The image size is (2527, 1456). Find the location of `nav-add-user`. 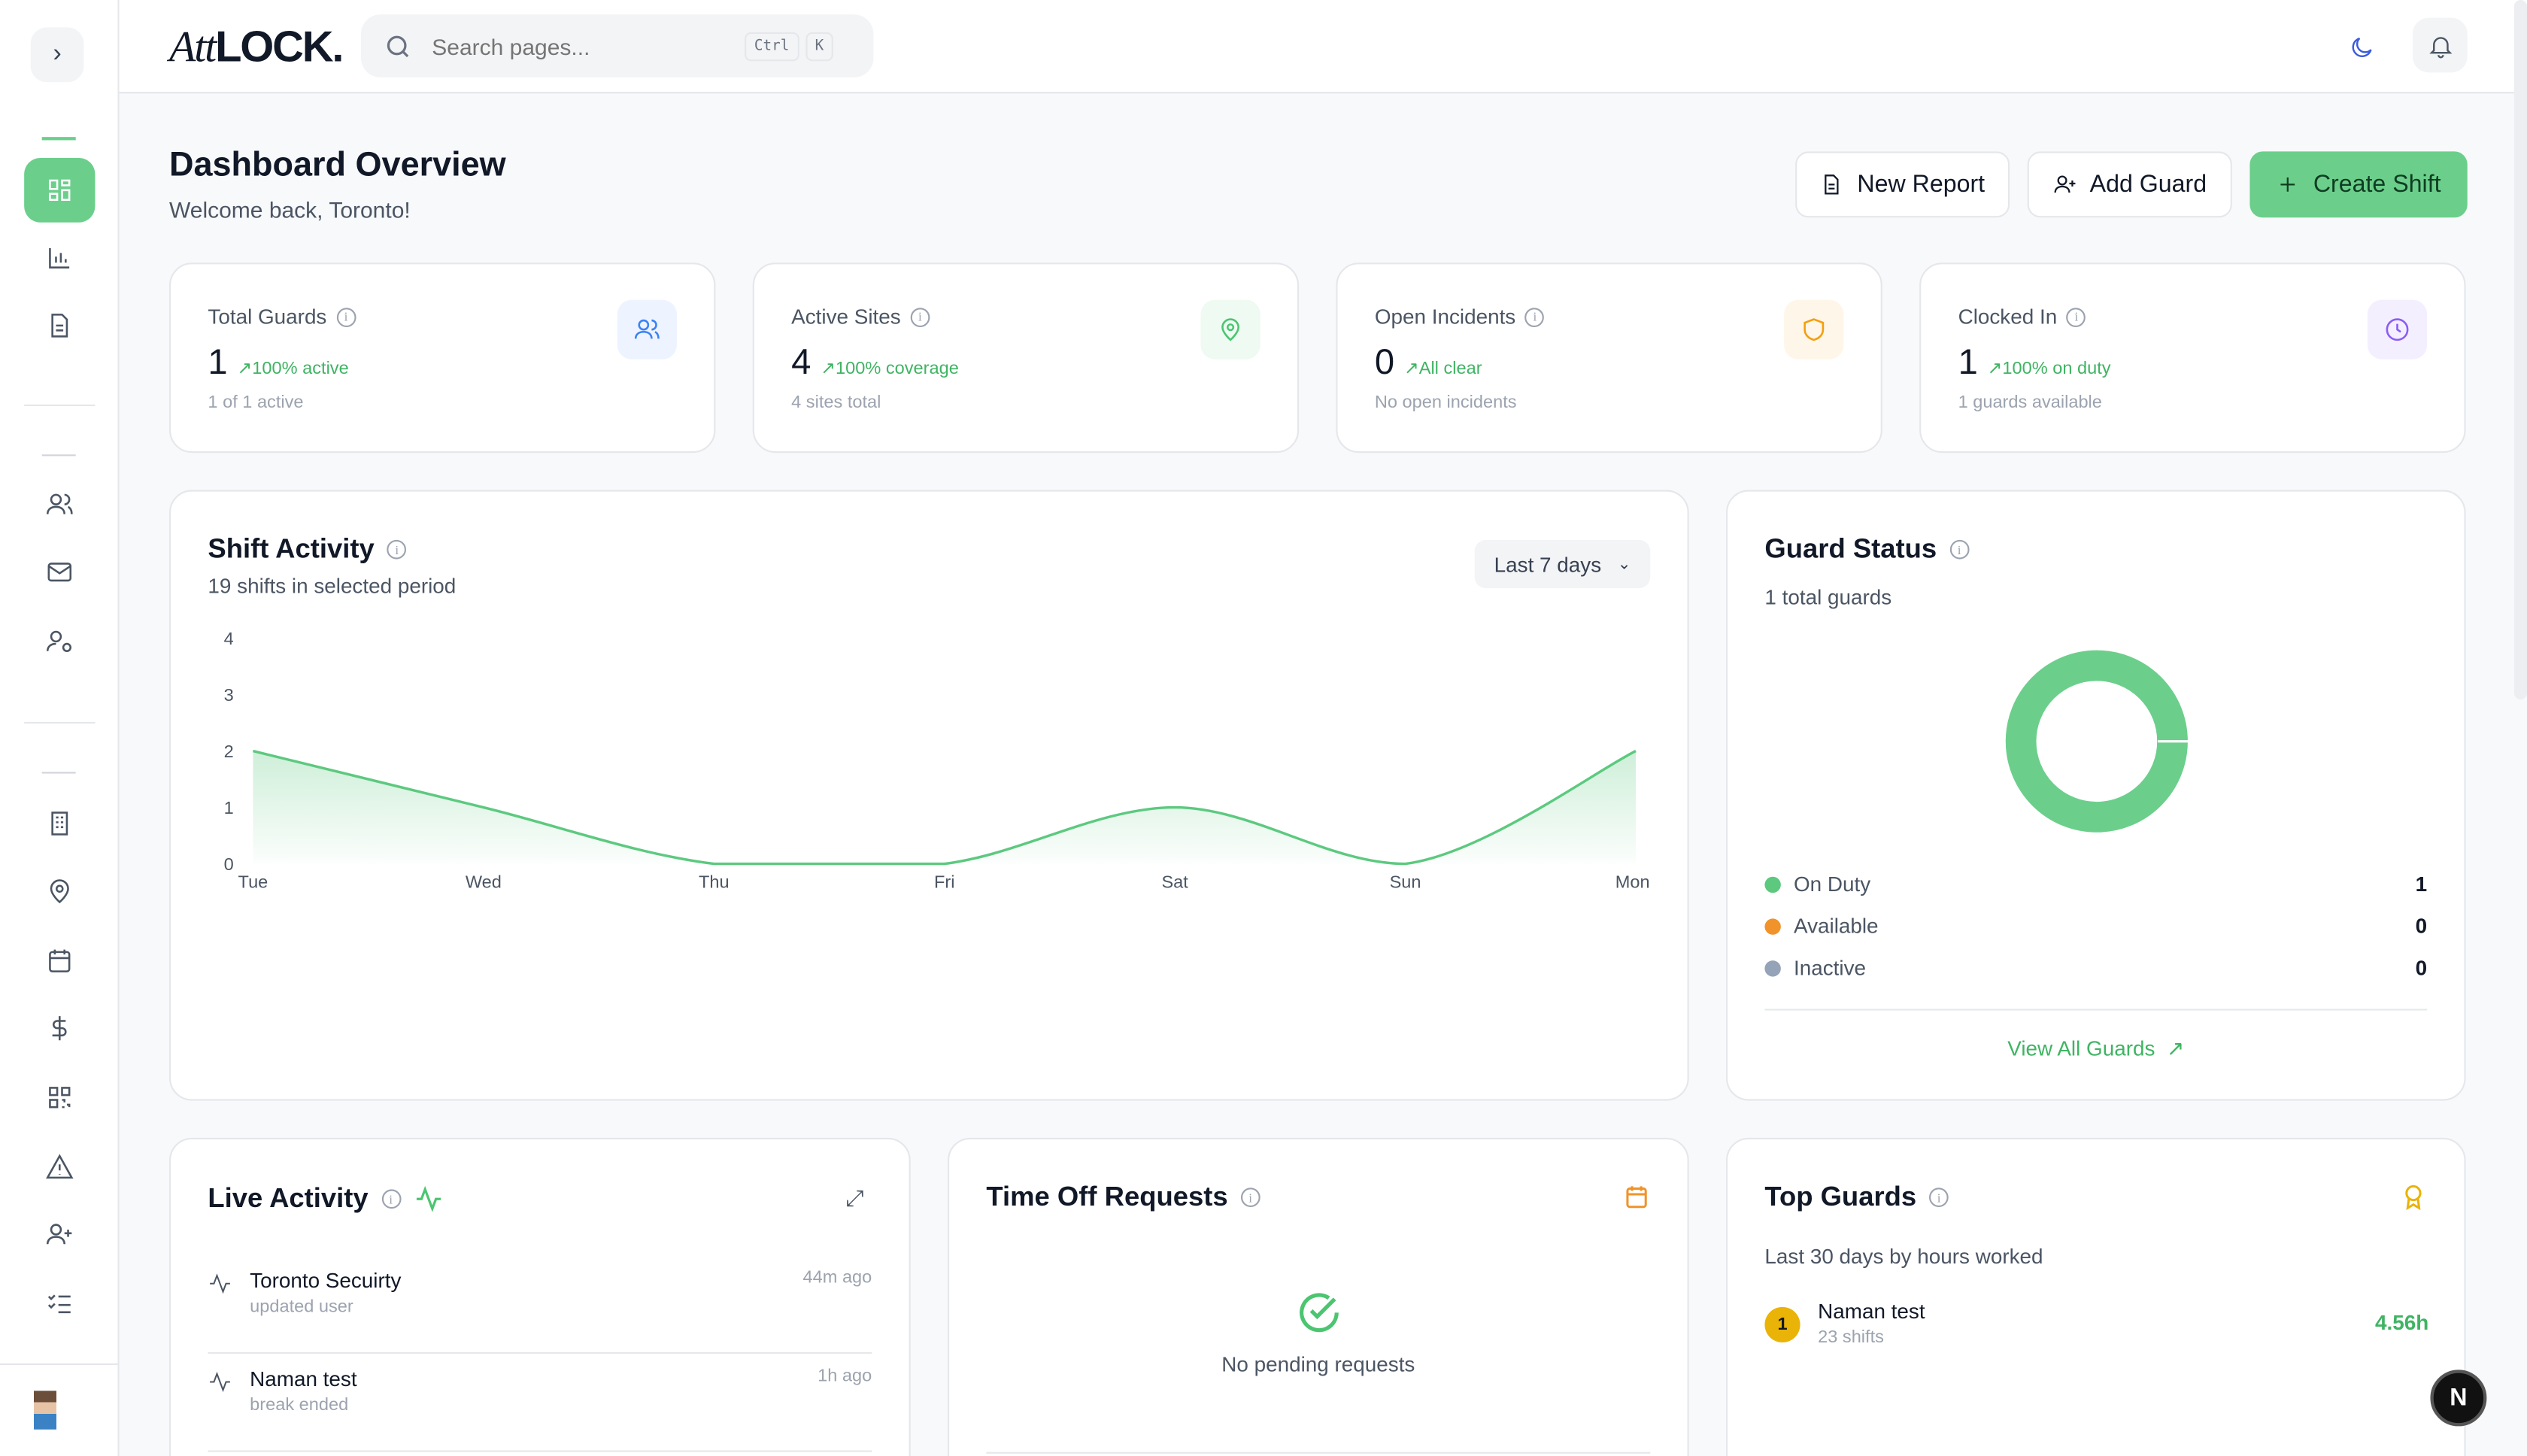

nav-add-user is located at coordinates (59, 1234).